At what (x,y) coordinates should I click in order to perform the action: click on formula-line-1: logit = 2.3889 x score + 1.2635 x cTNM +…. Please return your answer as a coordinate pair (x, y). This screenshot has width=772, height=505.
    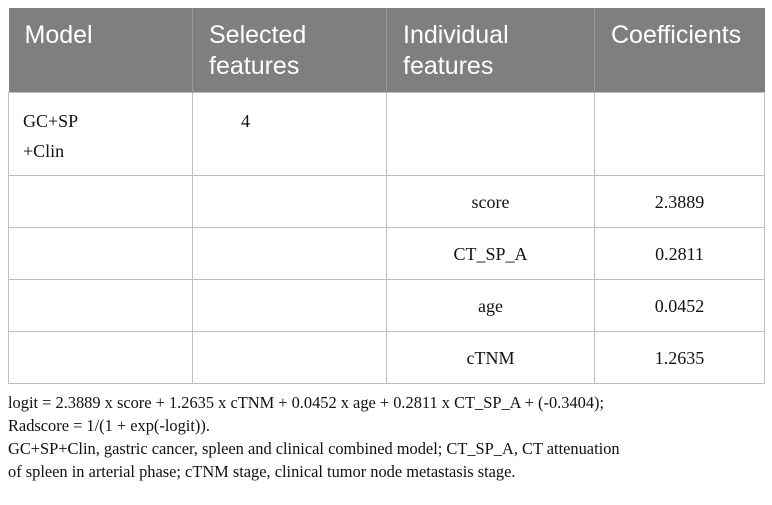
    Looking at the image, I should click on (306, 402).